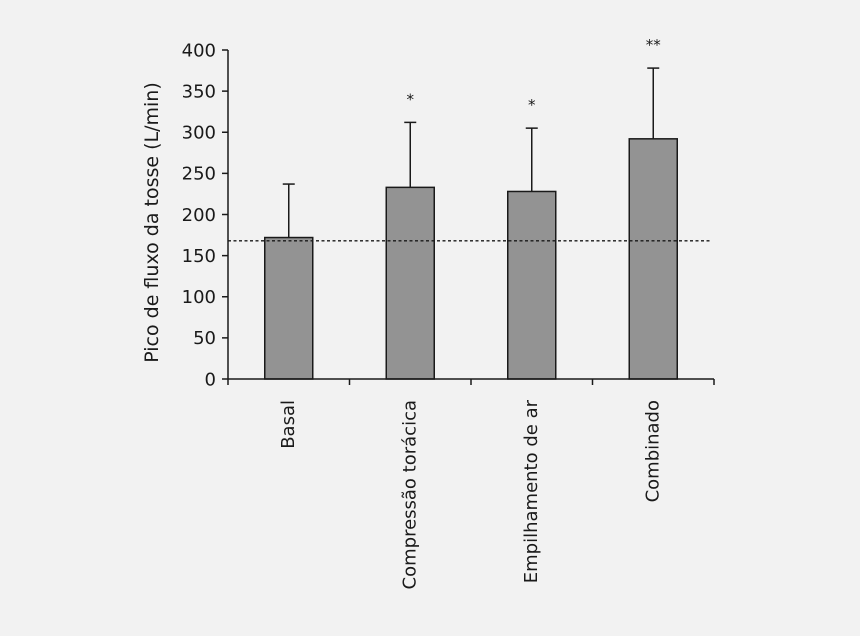 The image size is (860, 636). I want to click on y-tick-label-0: 0, so click(210, 379).